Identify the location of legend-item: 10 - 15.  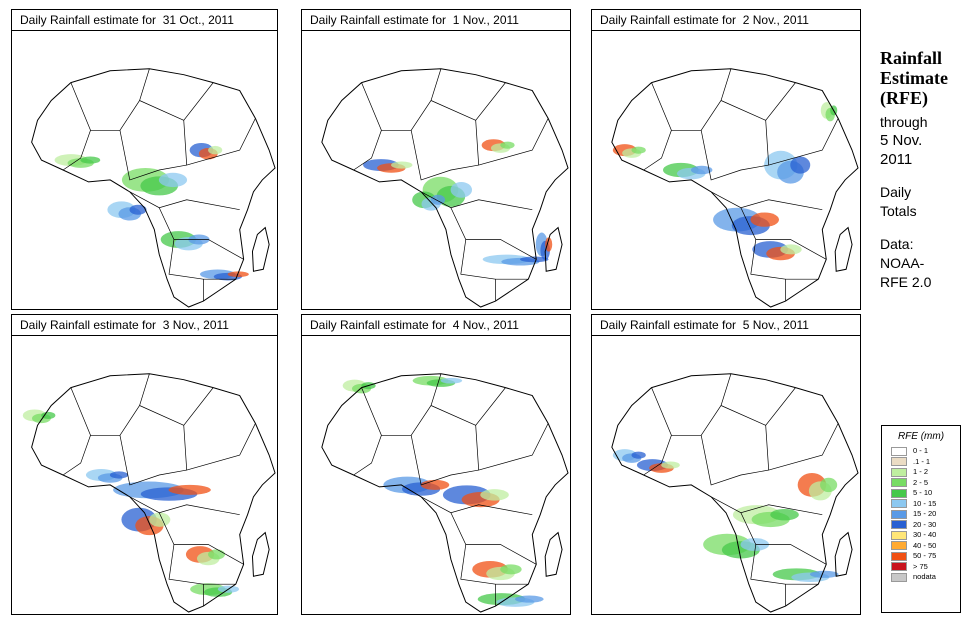
(921, 504).